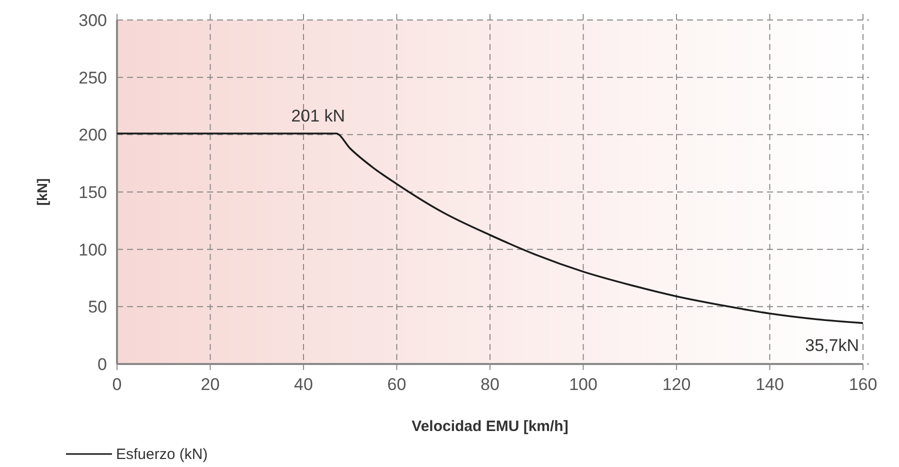 The width and height of the screenshot is (899, 467). Describe the element at coordinates (490, 384) in the screenshot. I see `x-tick-label: 80` at that location.